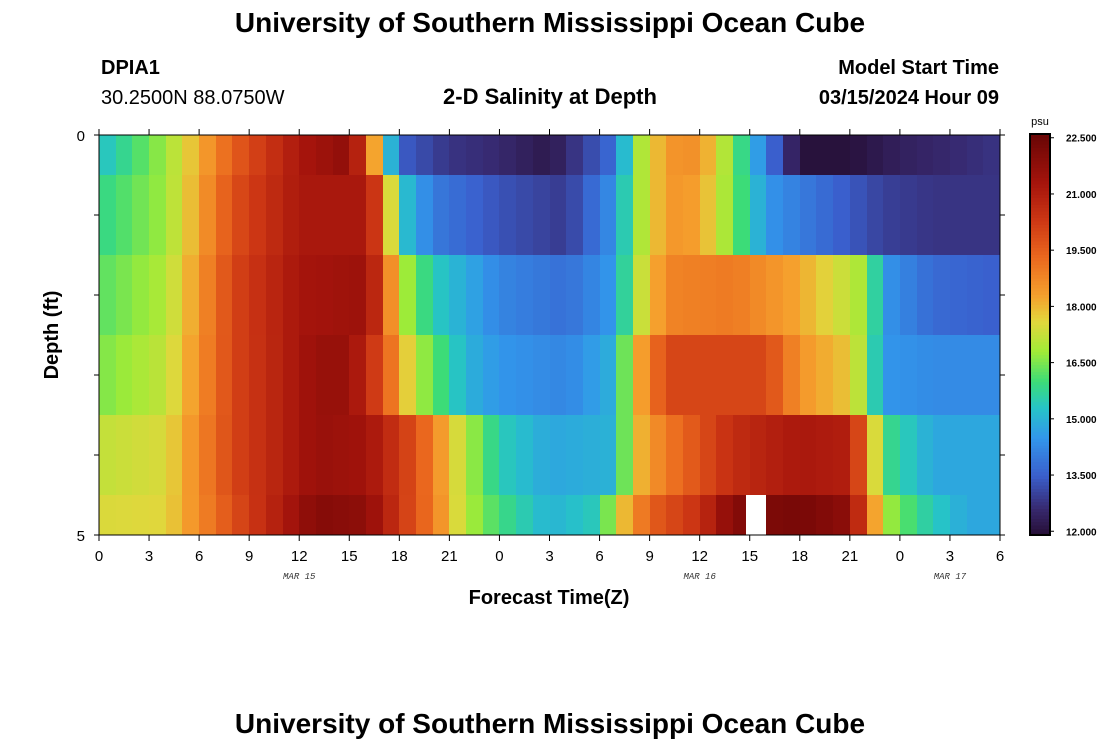  I want to click on x-tick-label: 18, so click(399, 556).